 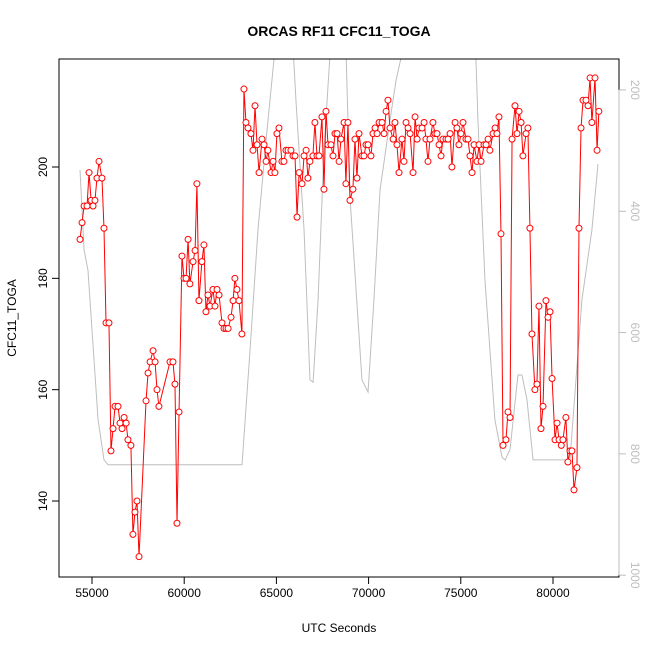 I want to click on x-tick-label: 60000, so click(x=185, y=593).